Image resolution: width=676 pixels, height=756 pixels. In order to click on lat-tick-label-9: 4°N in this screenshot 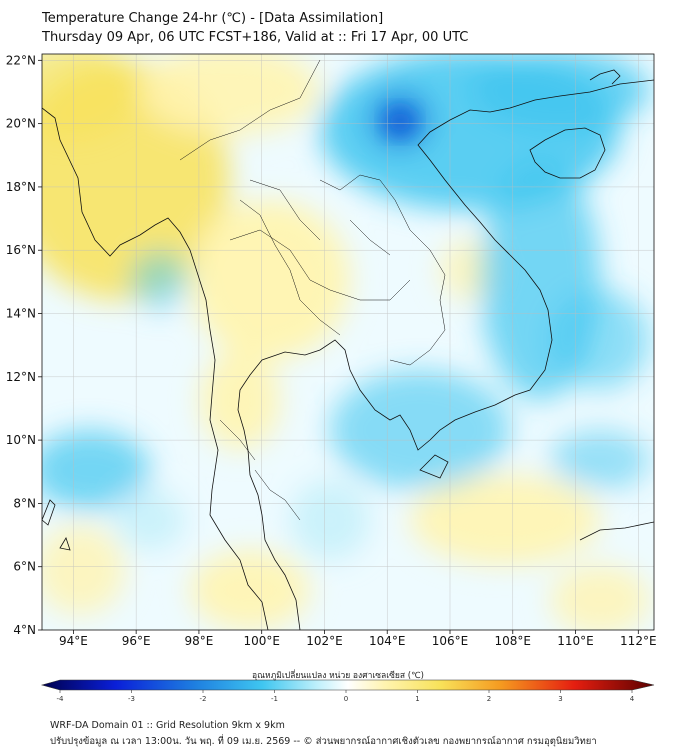, I will do `click(24, 630)`.